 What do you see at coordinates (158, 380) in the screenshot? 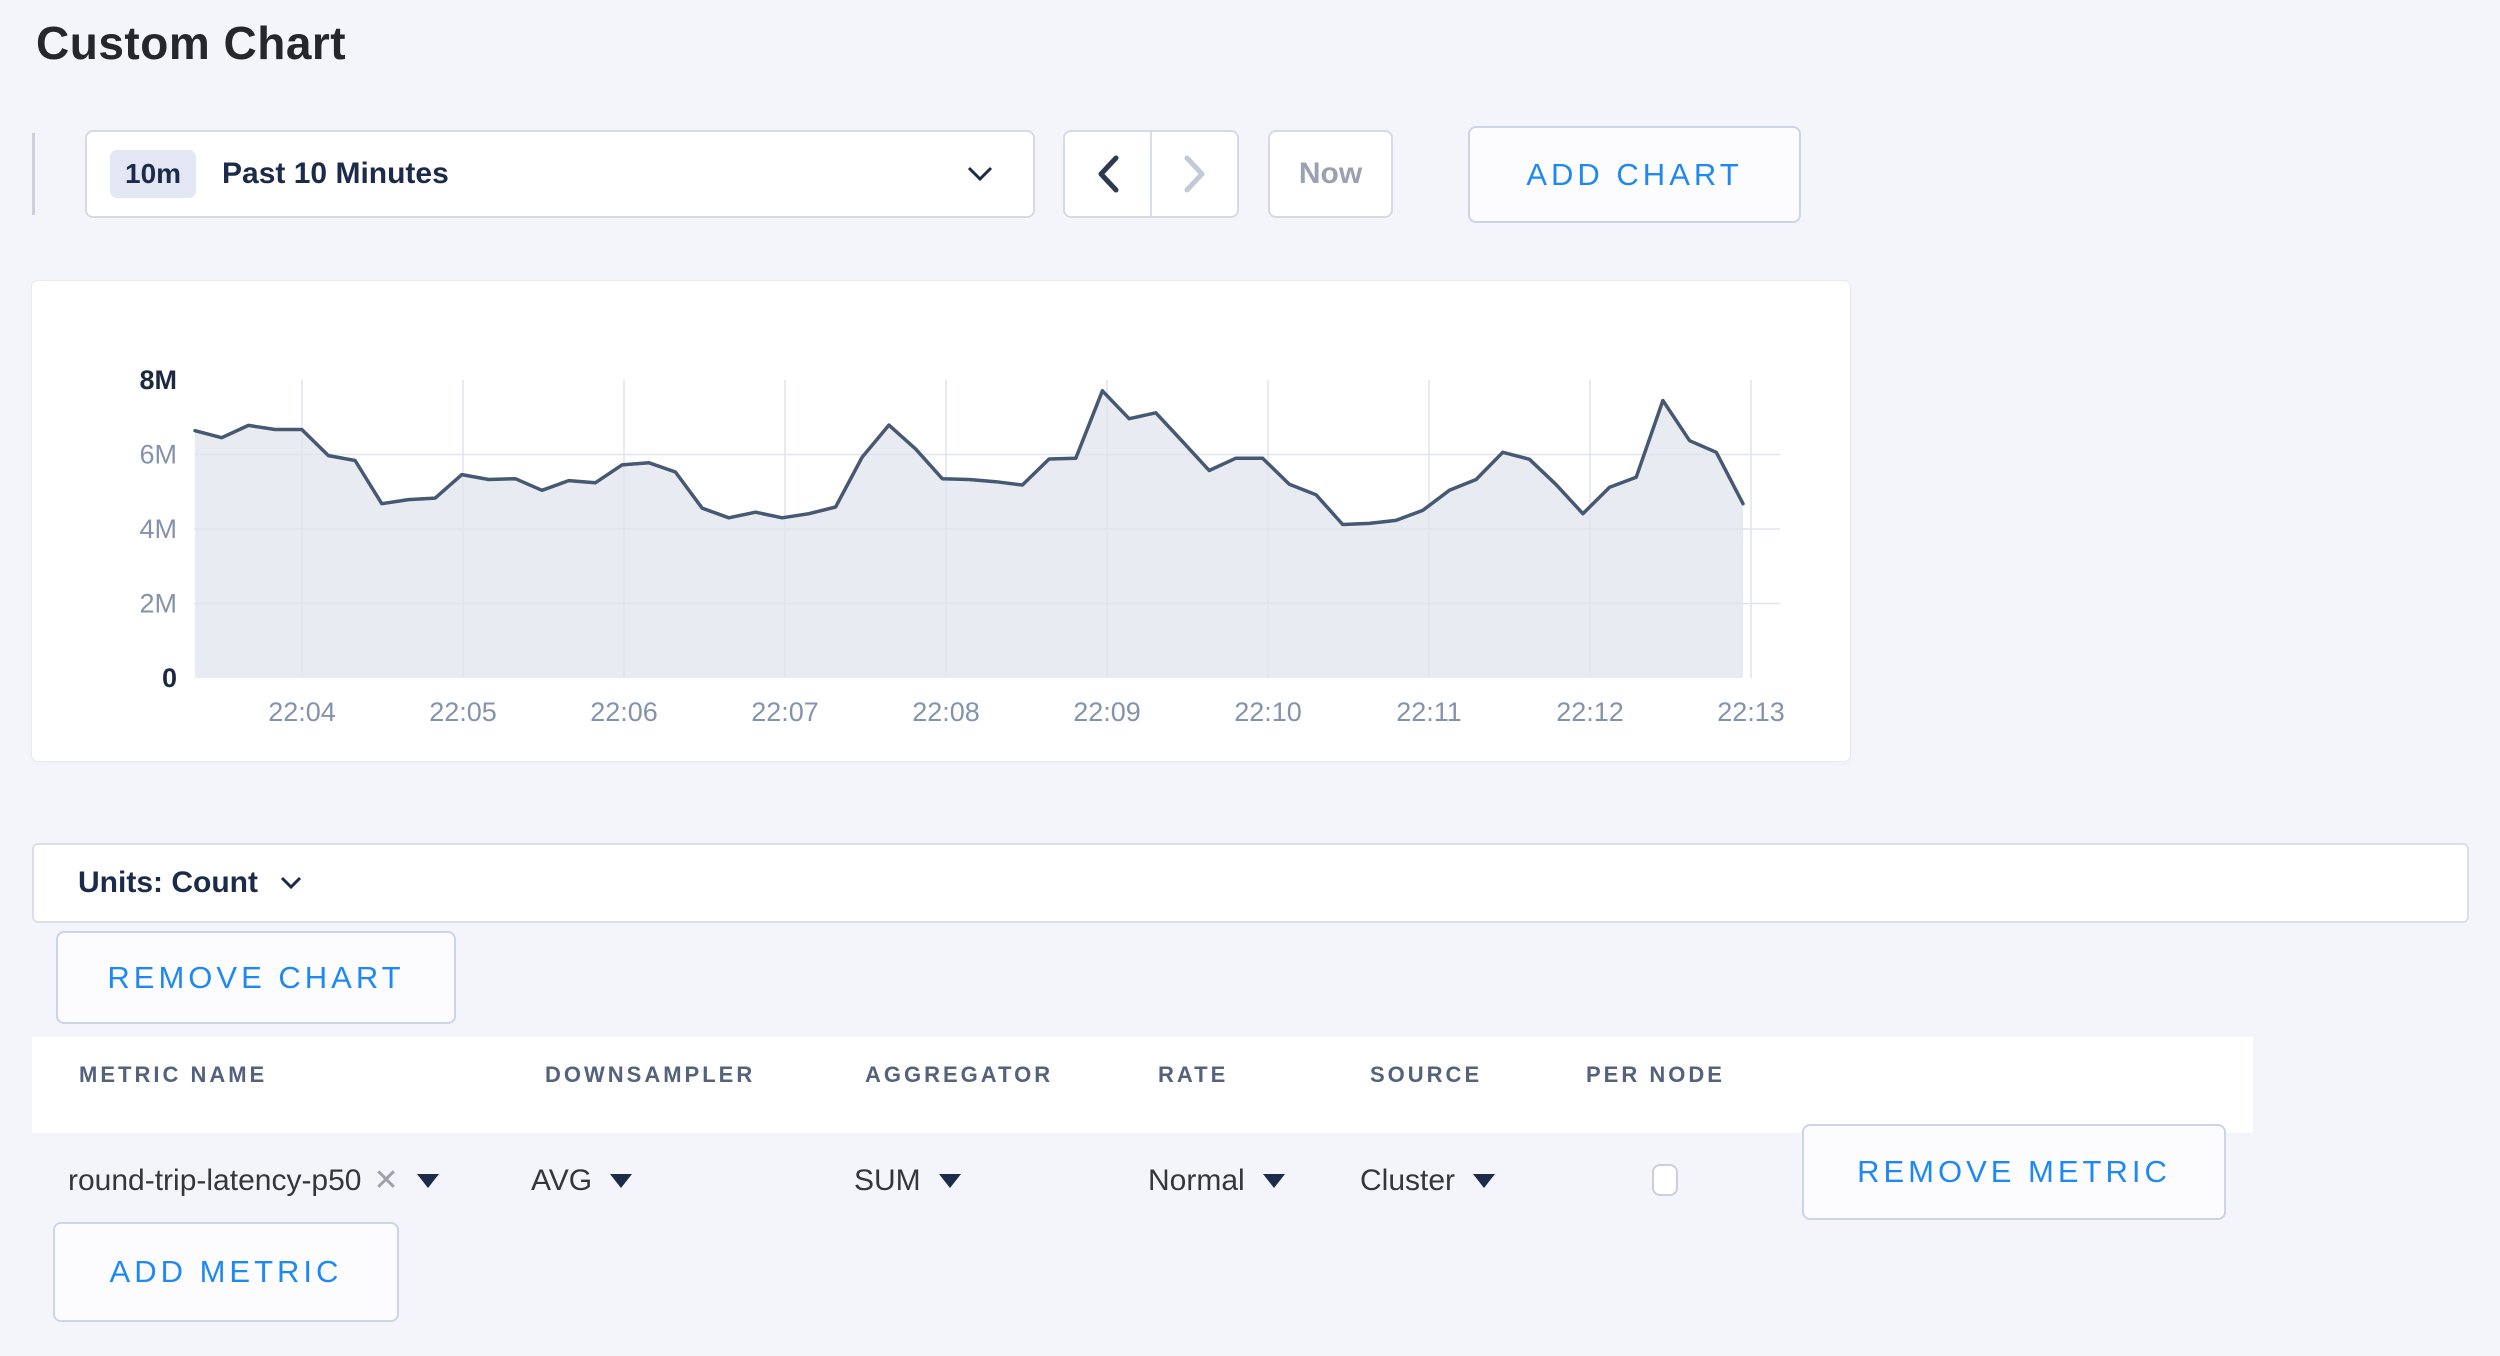
I see `svg-text: 8M` at bounding box center [158, 380].